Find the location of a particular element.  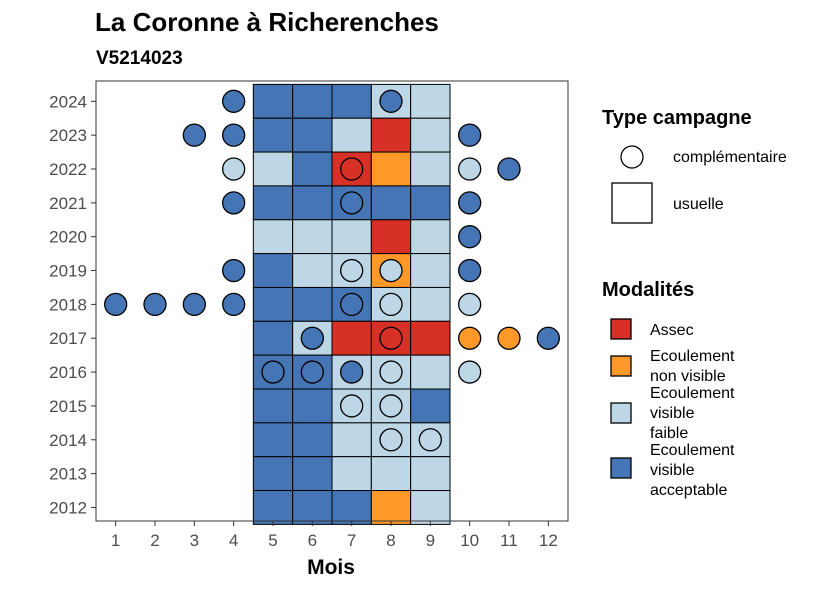

x-tick-label: 4 is located at coordinates (233, 540).